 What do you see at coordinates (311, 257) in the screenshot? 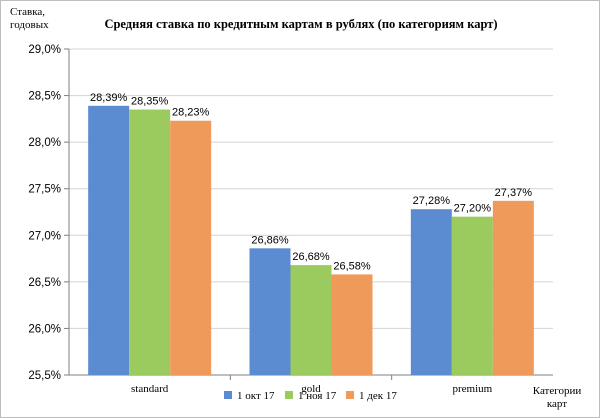
I see `data-label: 26,68%` at bounding box center [311, 257].